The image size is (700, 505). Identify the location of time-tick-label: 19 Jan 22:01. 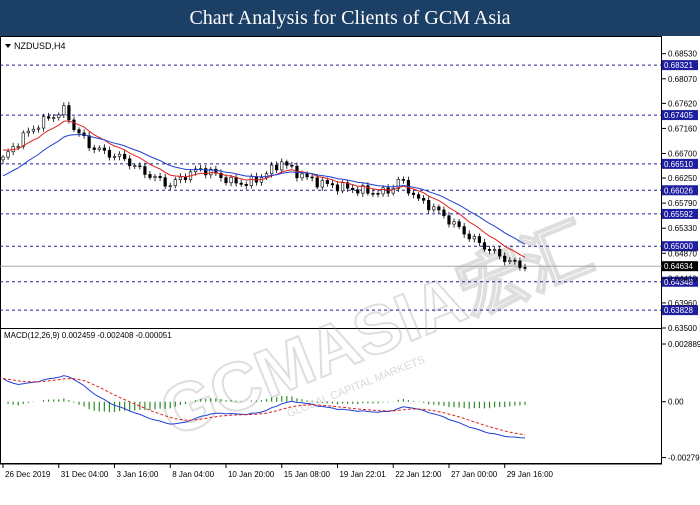
(362, 474).